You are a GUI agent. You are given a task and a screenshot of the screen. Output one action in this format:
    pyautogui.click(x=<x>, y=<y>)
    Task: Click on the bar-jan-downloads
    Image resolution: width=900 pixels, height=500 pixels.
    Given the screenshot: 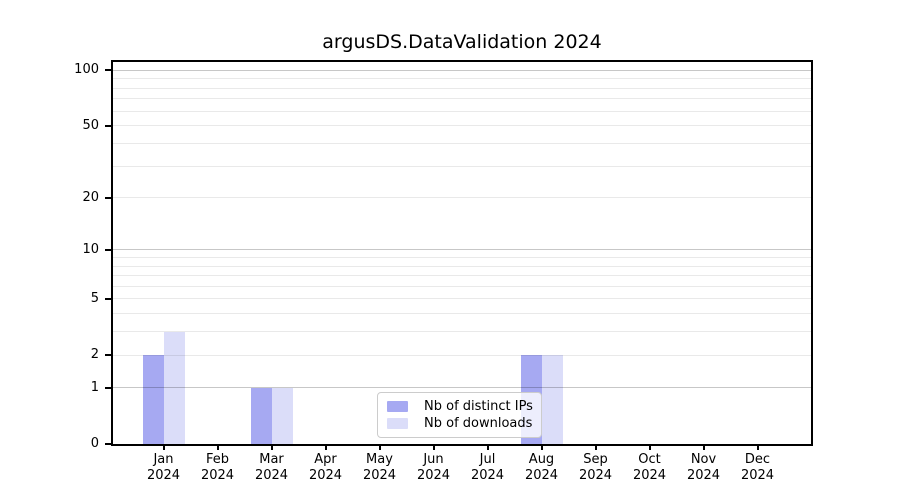 What is the action you would take?
    pyautogui.click(x=174, y=387)
    